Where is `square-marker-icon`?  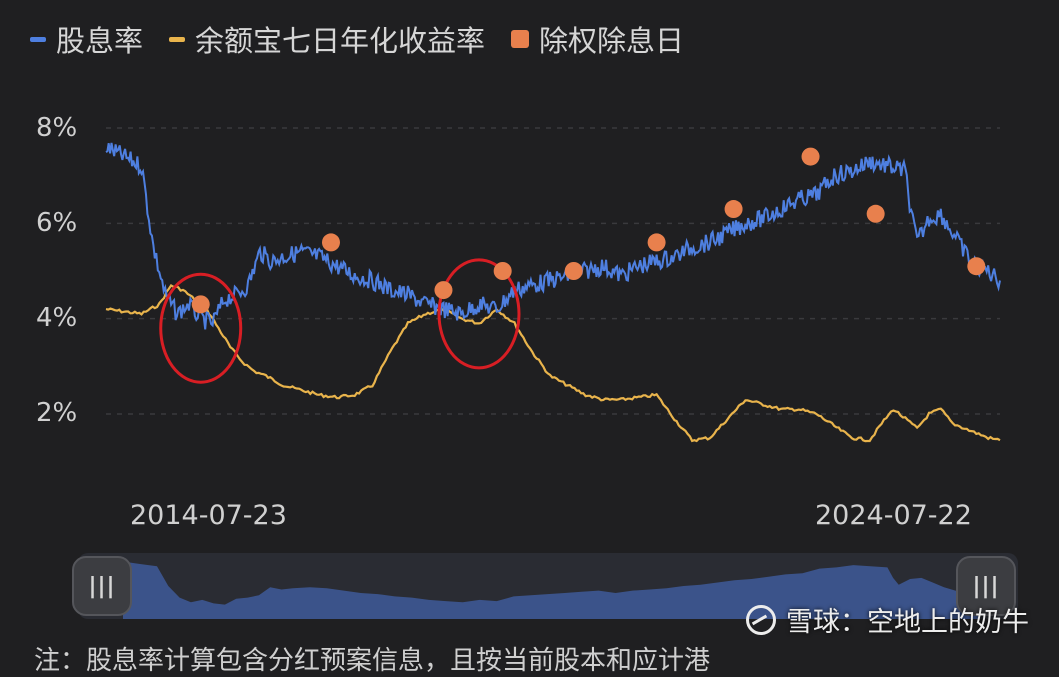
square-marker-icon is located at coordinates (520, 39).